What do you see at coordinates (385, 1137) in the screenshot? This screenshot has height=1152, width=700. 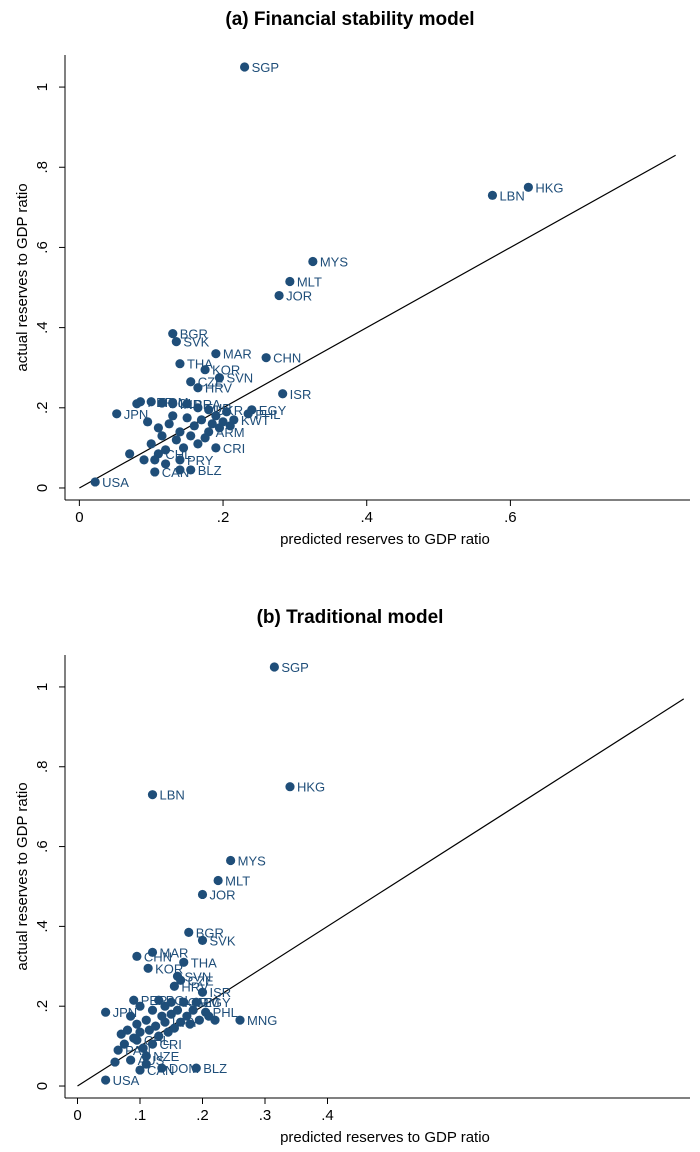 I see `x-axis-label: predicted reserves to GDP ratio` at bounding box center [385, 1137].